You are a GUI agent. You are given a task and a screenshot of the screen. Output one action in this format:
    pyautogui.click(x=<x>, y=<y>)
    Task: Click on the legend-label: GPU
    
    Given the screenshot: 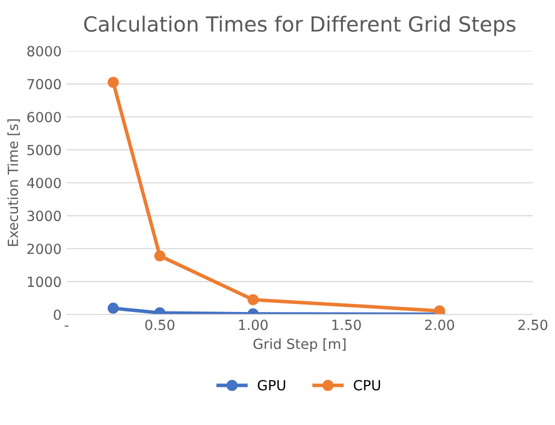 What is the action you would take?
    pyautogui.click(x=272, y=385)
    